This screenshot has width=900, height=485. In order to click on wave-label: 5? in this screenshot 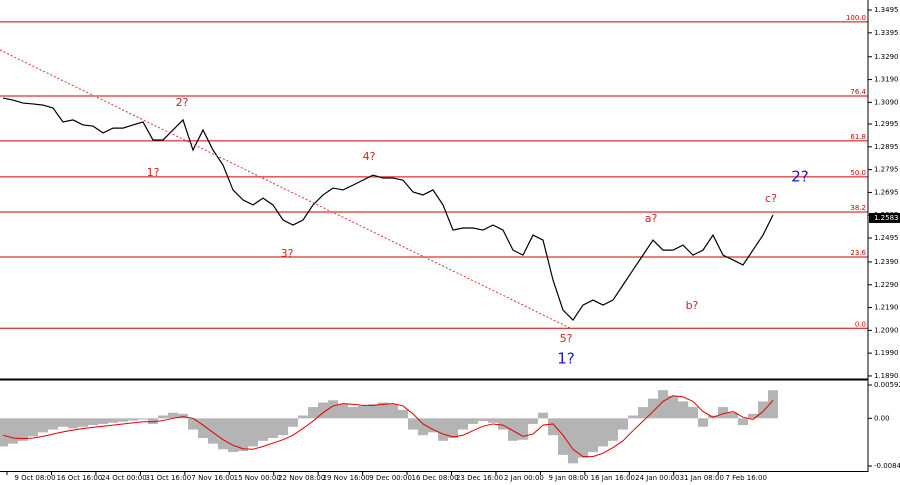, I will do `click(566, 338)`.